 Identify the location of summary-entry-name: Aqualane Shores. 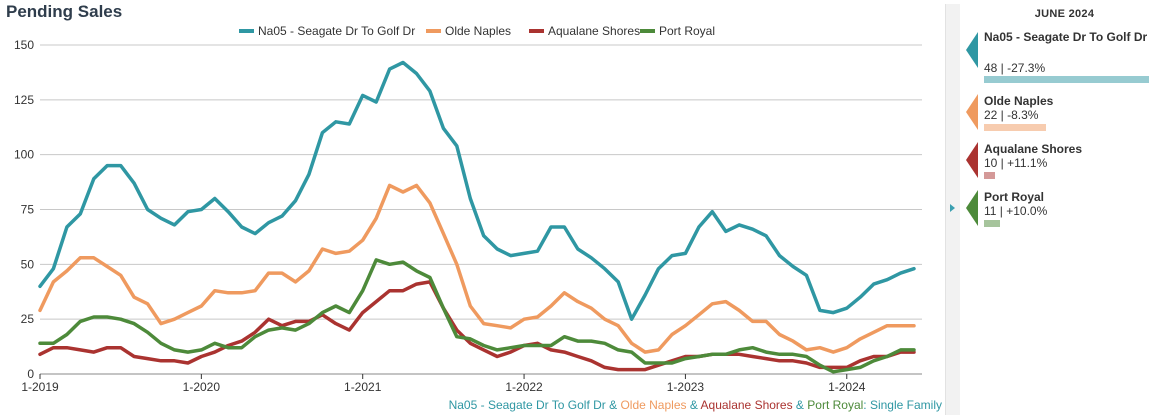
(1033, 149).